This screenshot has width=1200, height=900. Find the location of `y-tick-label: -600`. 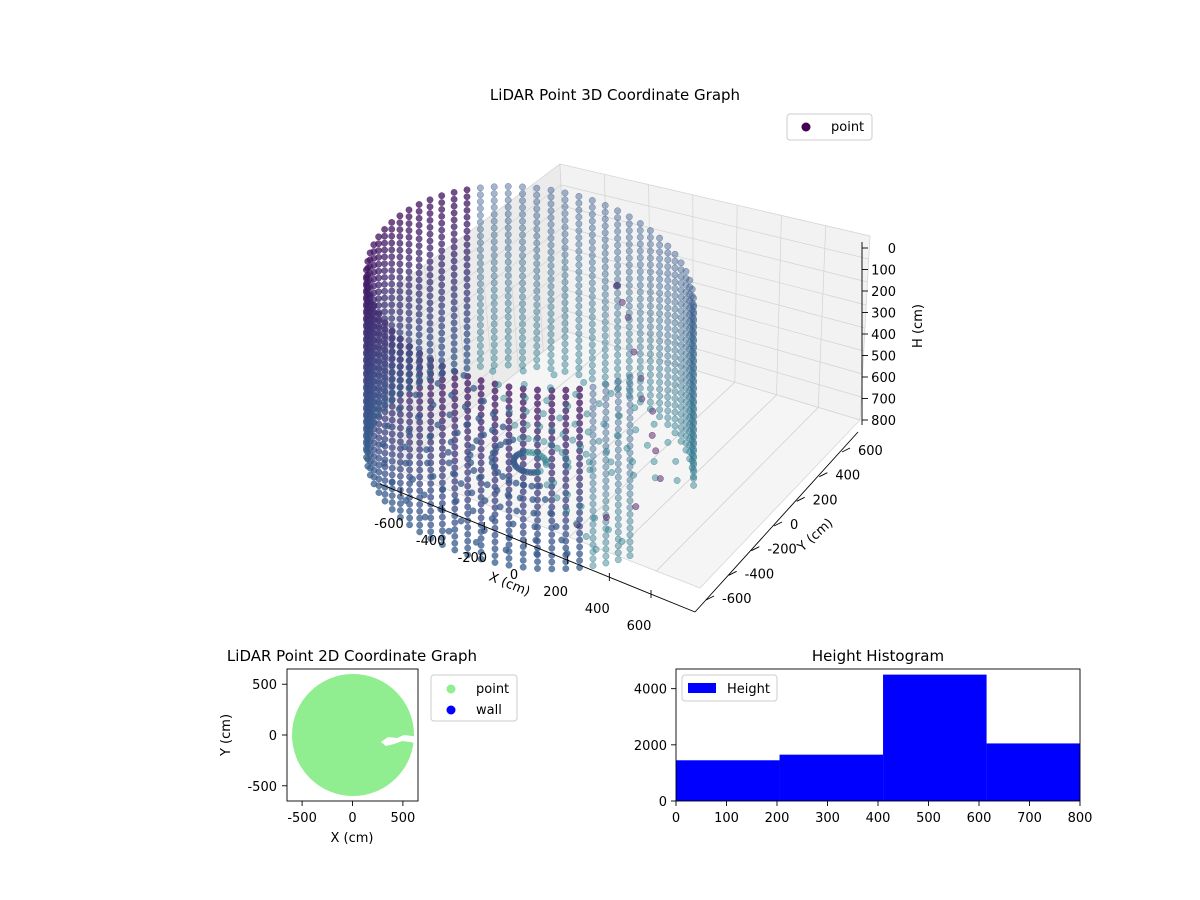

y-tick-label: -600 is located at coordinates (737, 599).